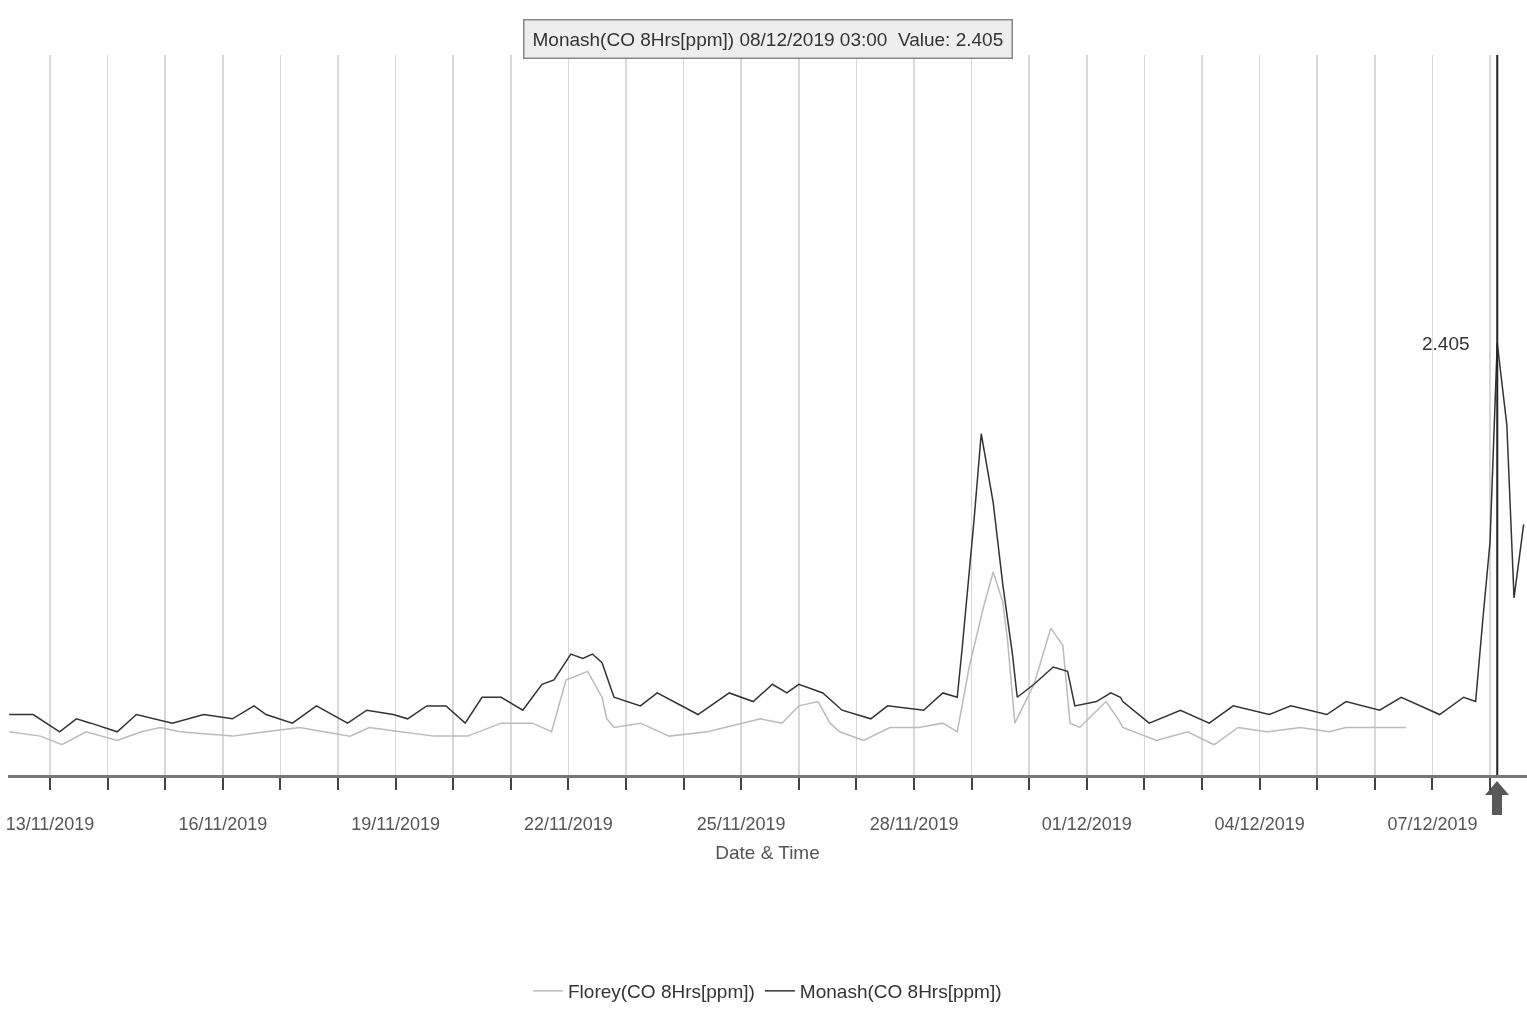 The width and height of the screenshot is (1527, 1012). I want to click on x-tick-label: 13/11/2019, so click(50, 823).